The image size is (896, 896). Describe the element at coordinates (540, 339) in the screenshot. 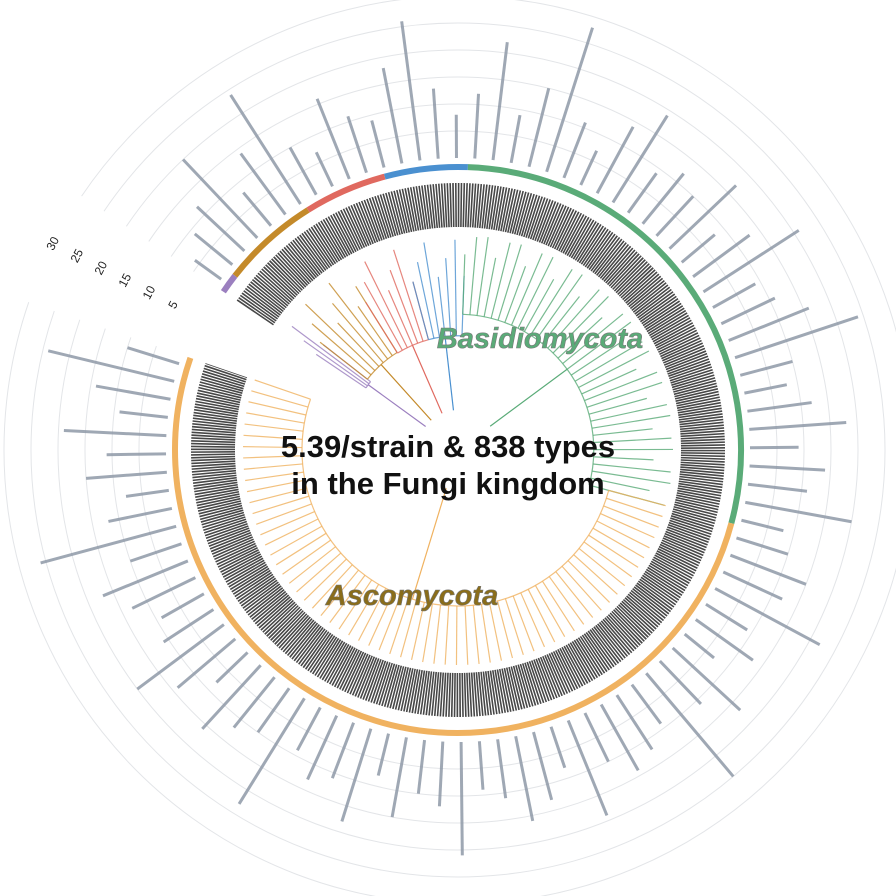

I see `clade-label: Basidiomycota` at that location.